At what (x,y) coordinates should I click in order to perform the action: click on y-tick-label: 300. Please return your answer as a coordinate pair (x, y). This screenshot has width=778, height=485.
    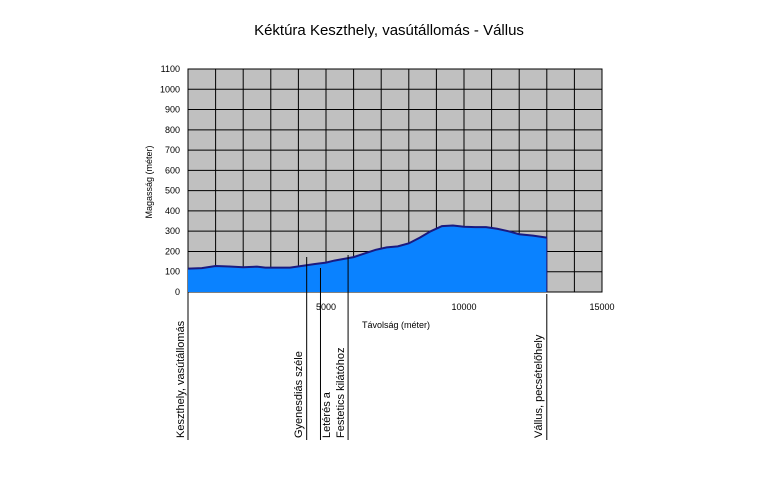
    Looking at the image, I should click on (172, 231).